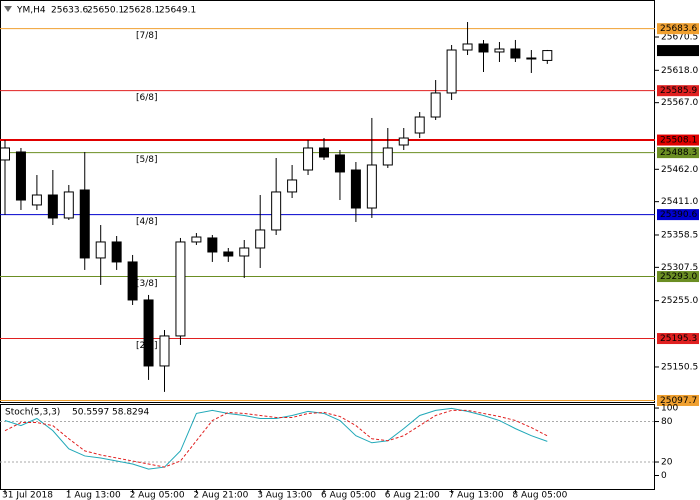 This screenshot has width=700, height=500. I want to click on ohlc-value: 25628.1, so click(141, 11).